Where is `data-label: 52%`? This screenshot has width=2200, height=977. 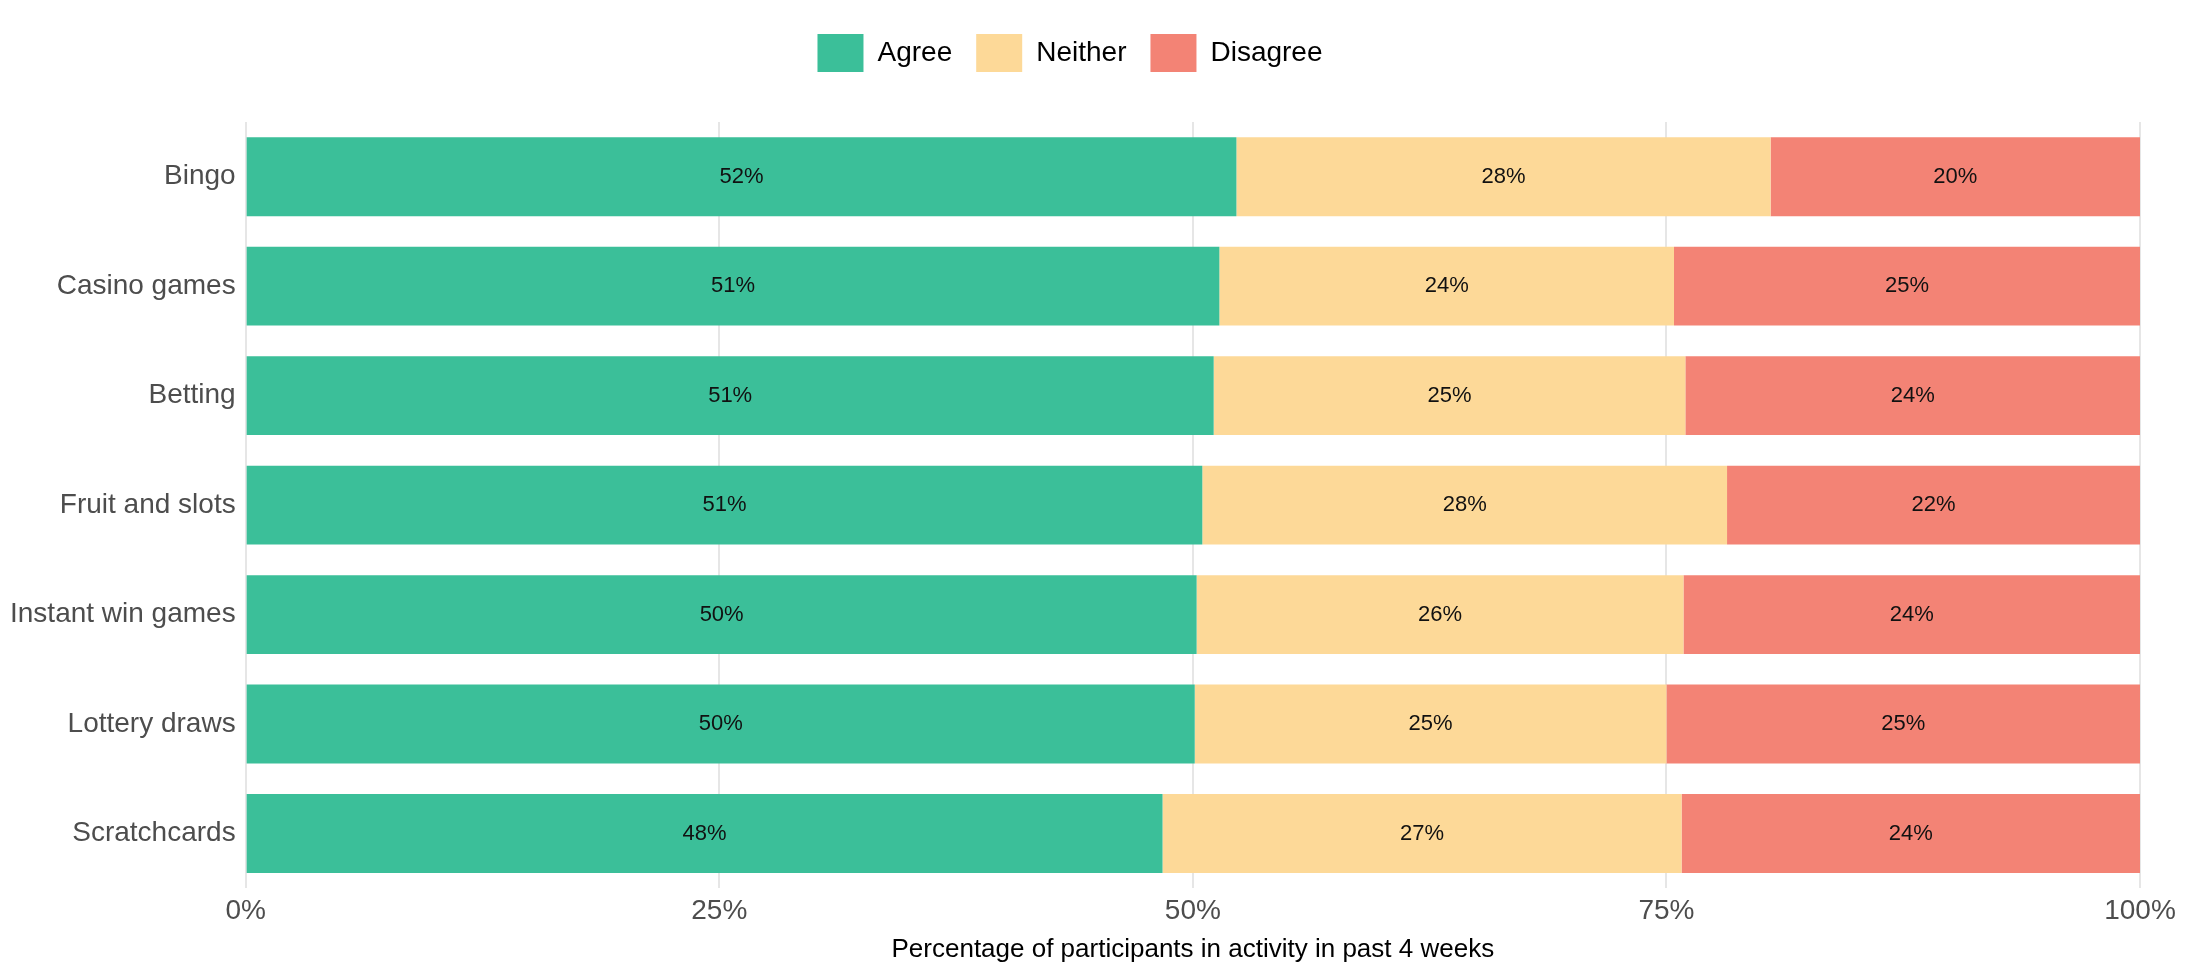 data-label: 52% is located at coordinates (741, 175).